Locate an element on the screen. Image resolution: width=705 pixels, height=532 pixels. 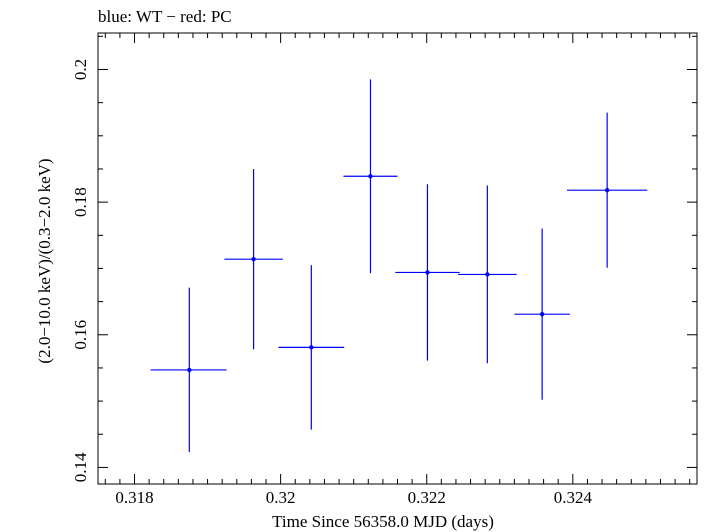
x-tick-label: 0.324 is located at coordinates (573, 497).